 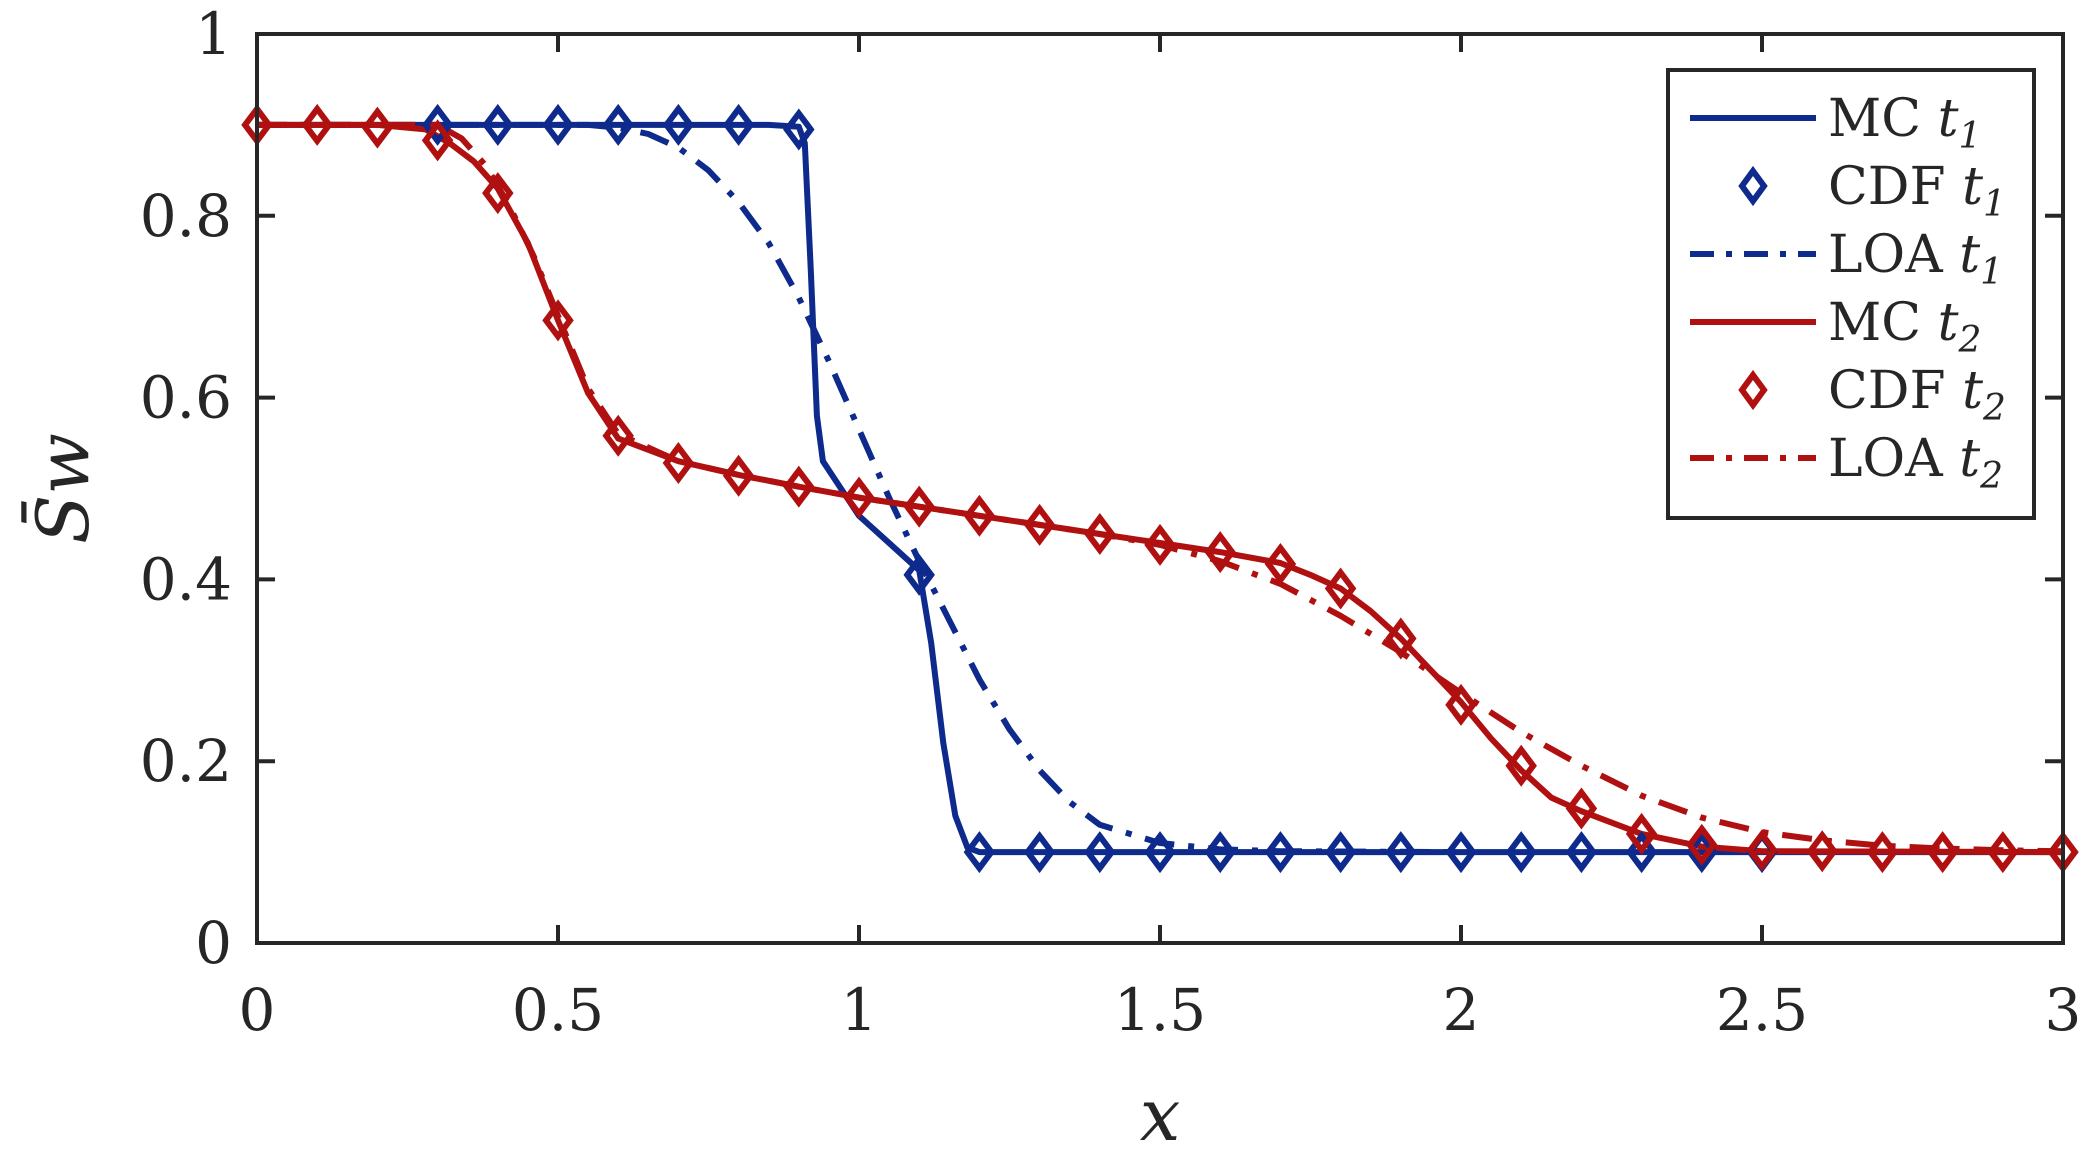 What do you see at coordinates (186, 398) in the screenshot?
I see `y-tick-label: 0.6` at bounding box center [186, 398].